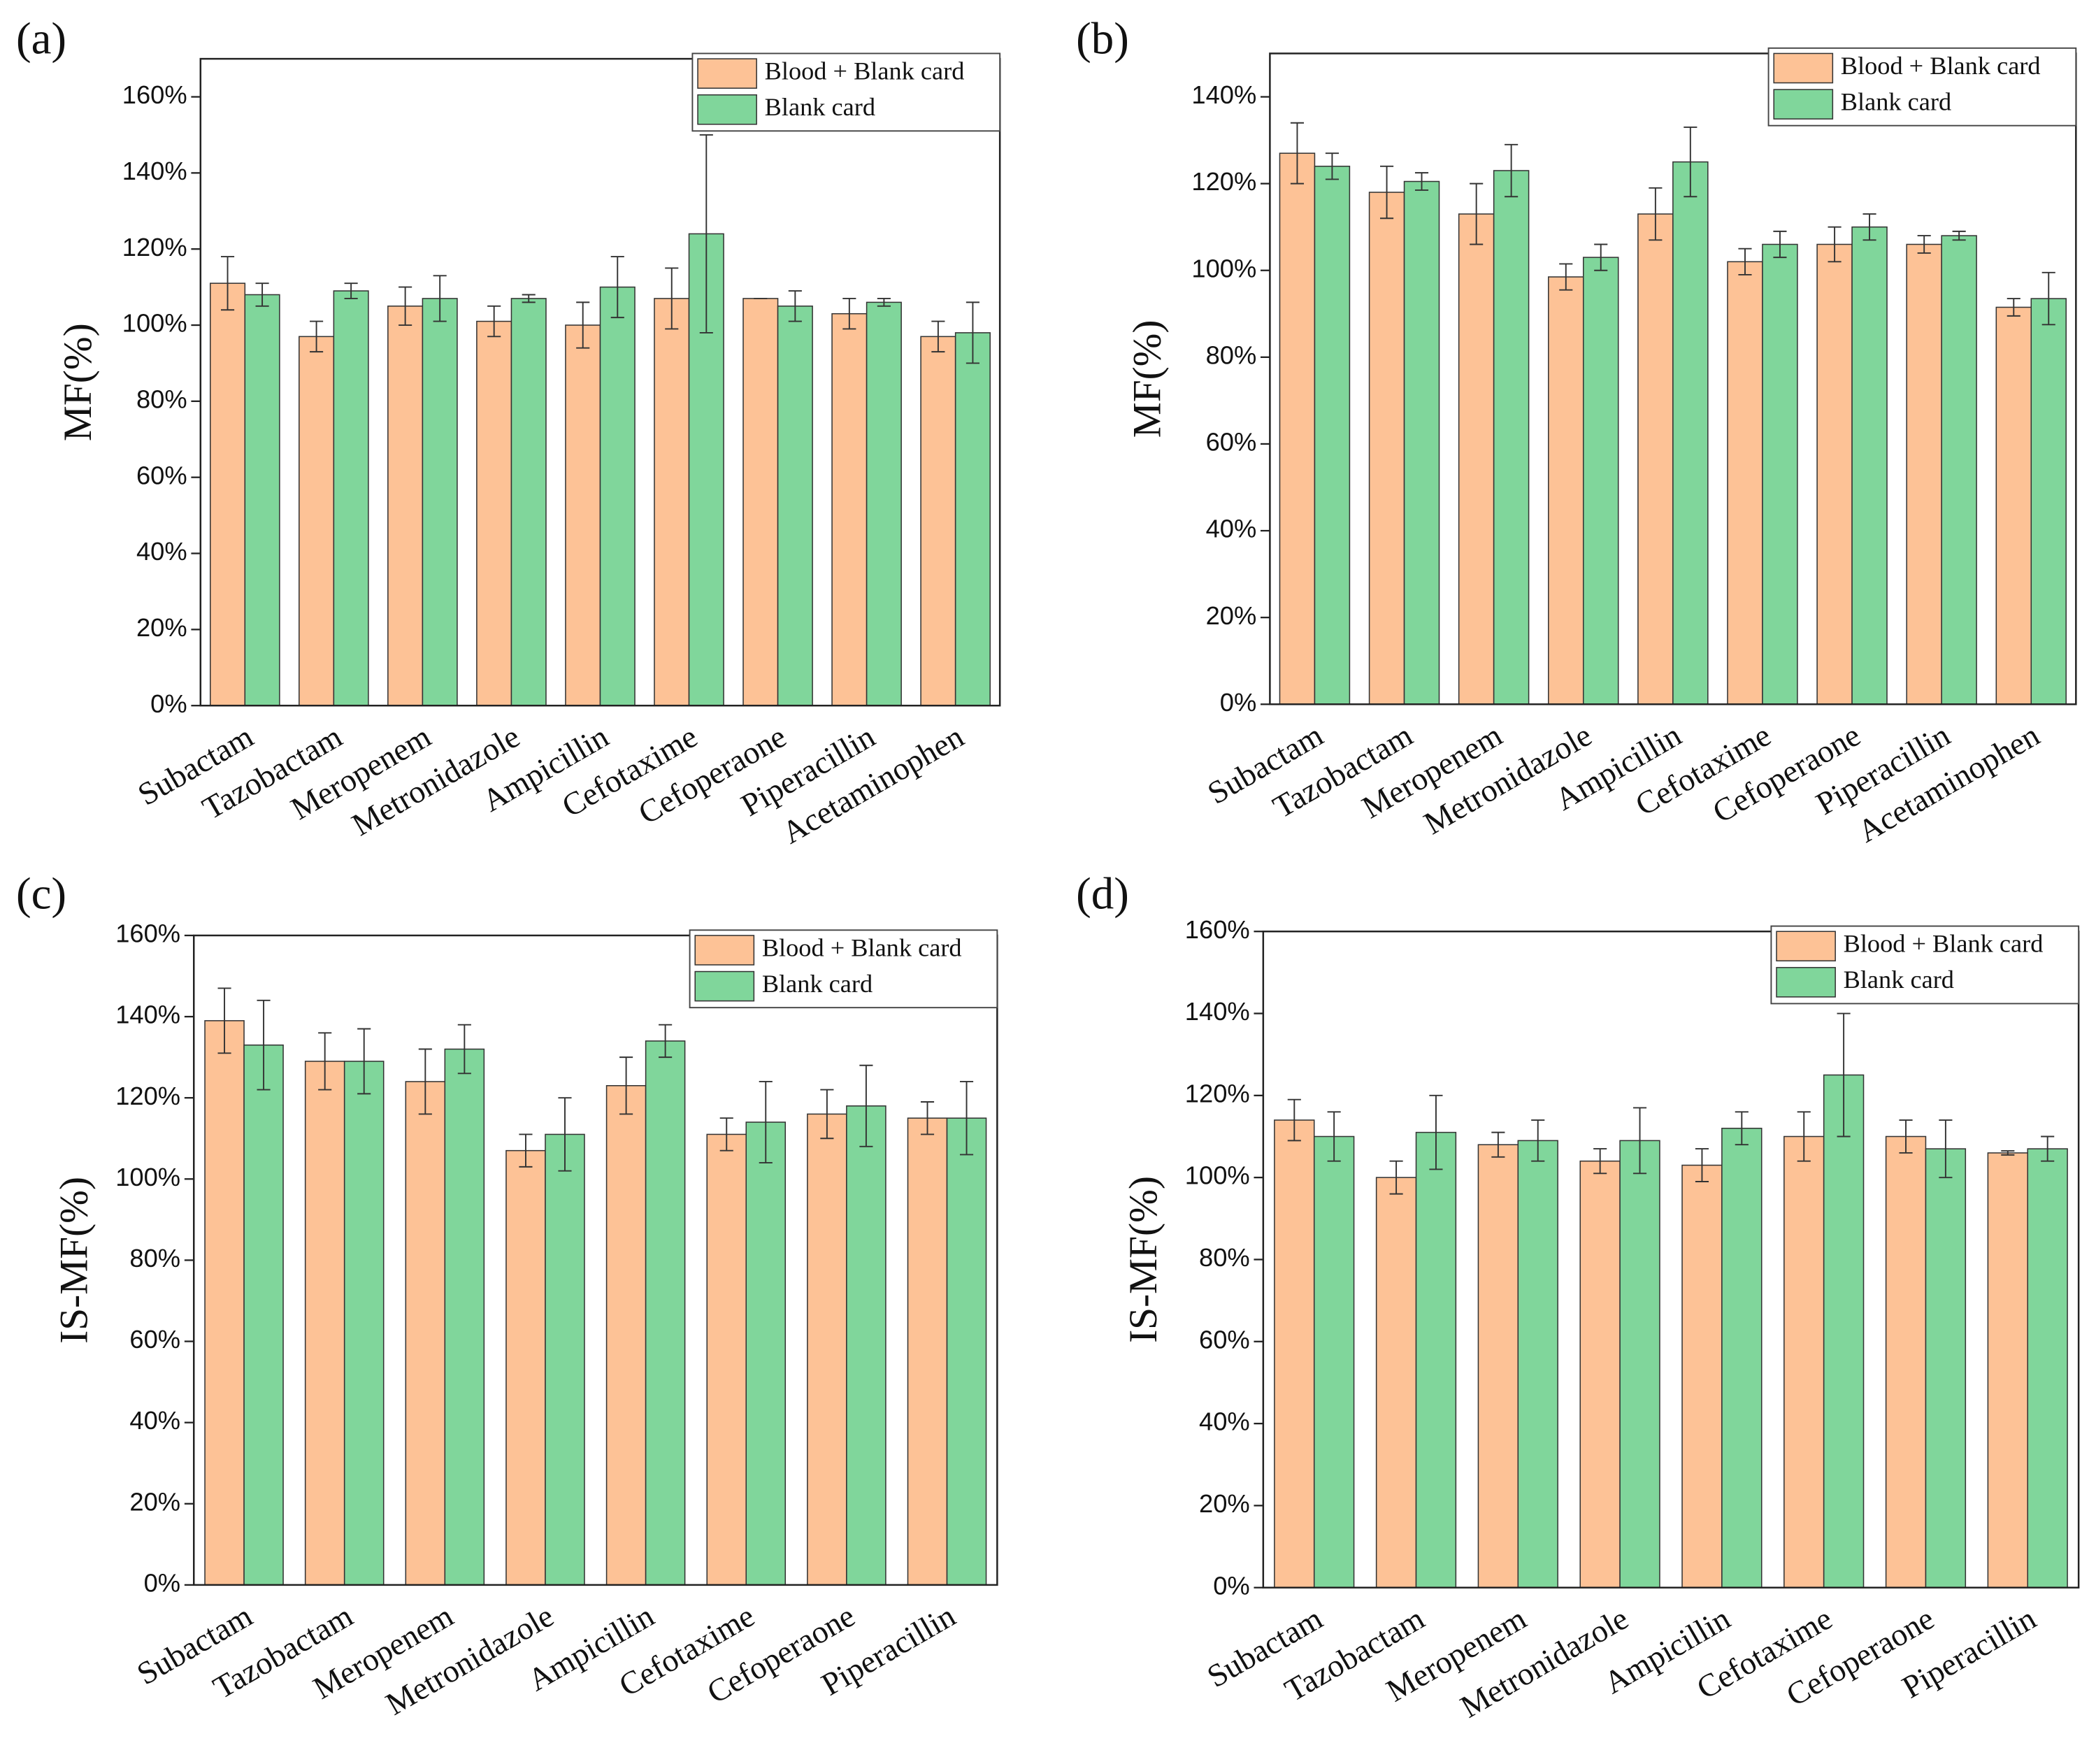 The image size is (2096, 1764). Describe the element at coordinates (147, 1015) in the screenshot. I see `y-tick-label: 140%` at that location.